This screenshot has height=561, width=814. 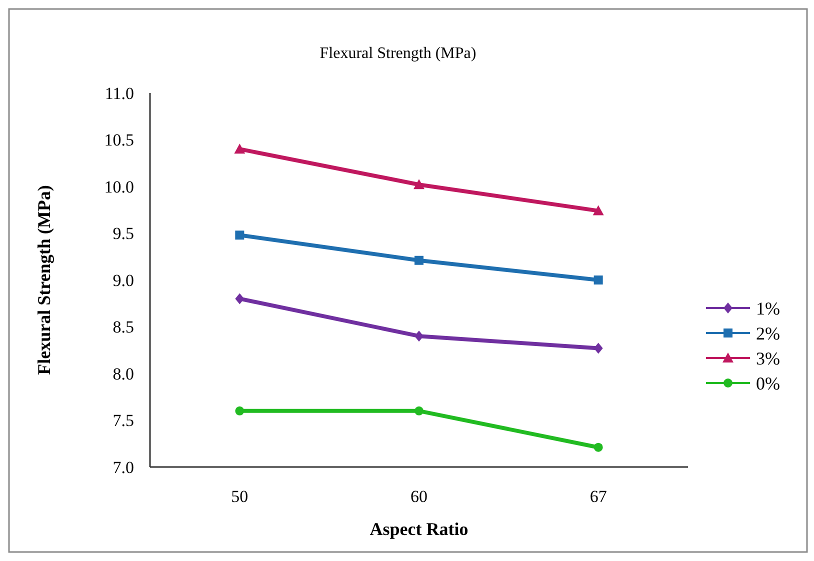 What do you see at coordinates (119, 93) in the screenshot?
I see `y-tick-label: 11.0` at bounding box center [119, 93].